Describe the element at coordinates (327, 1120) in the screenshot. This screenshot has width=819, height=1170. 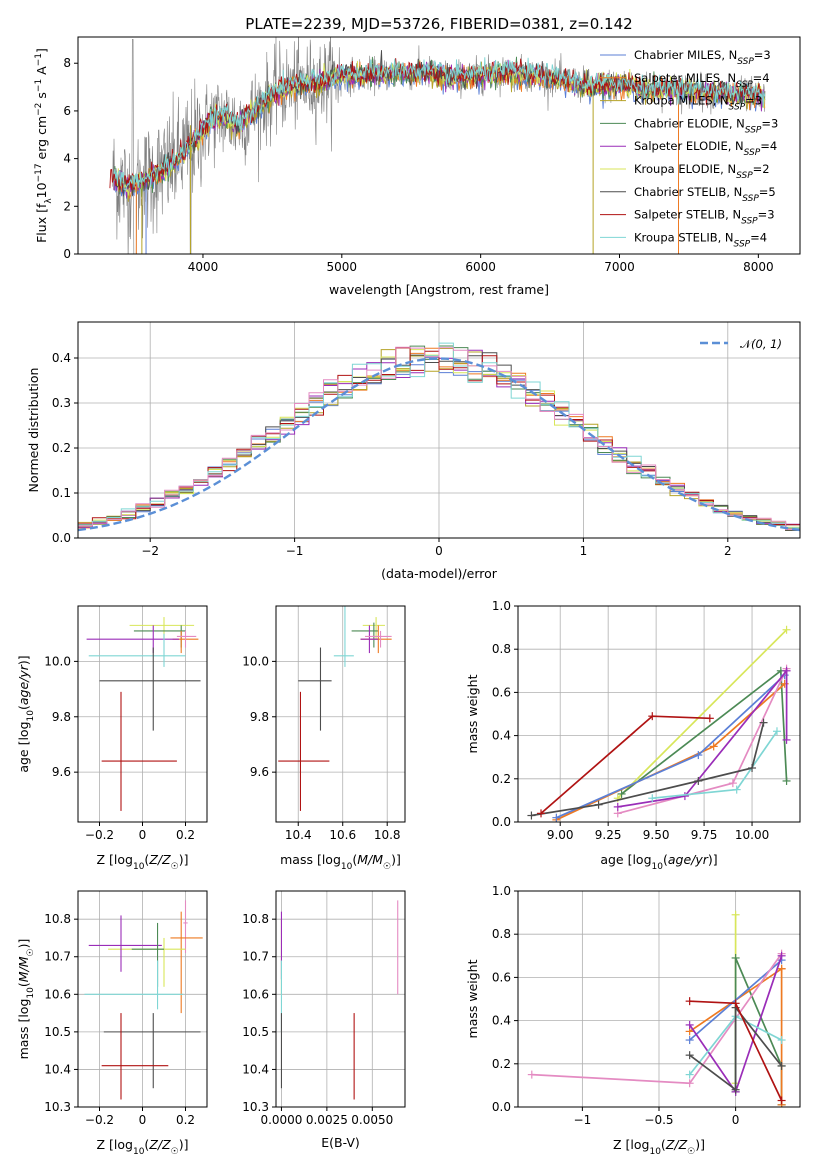
I see `x-tick-label: 0.0025` at that location.